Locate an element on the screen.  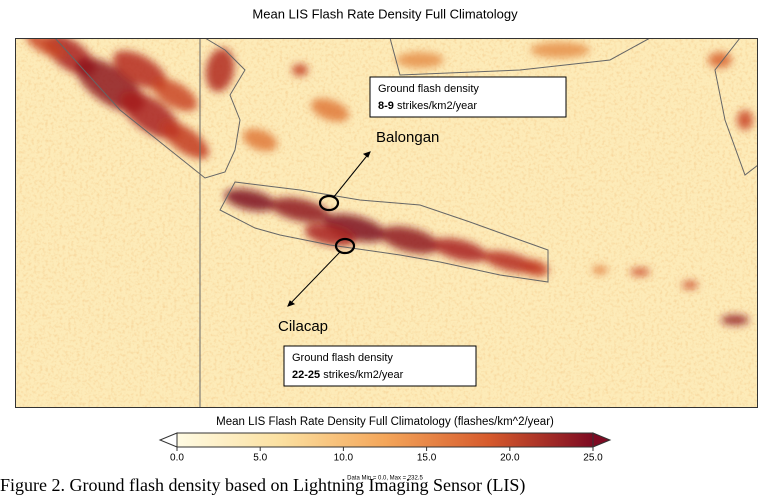
colorbar-tick-label: 10.0 is located at coordinates (344, 458).